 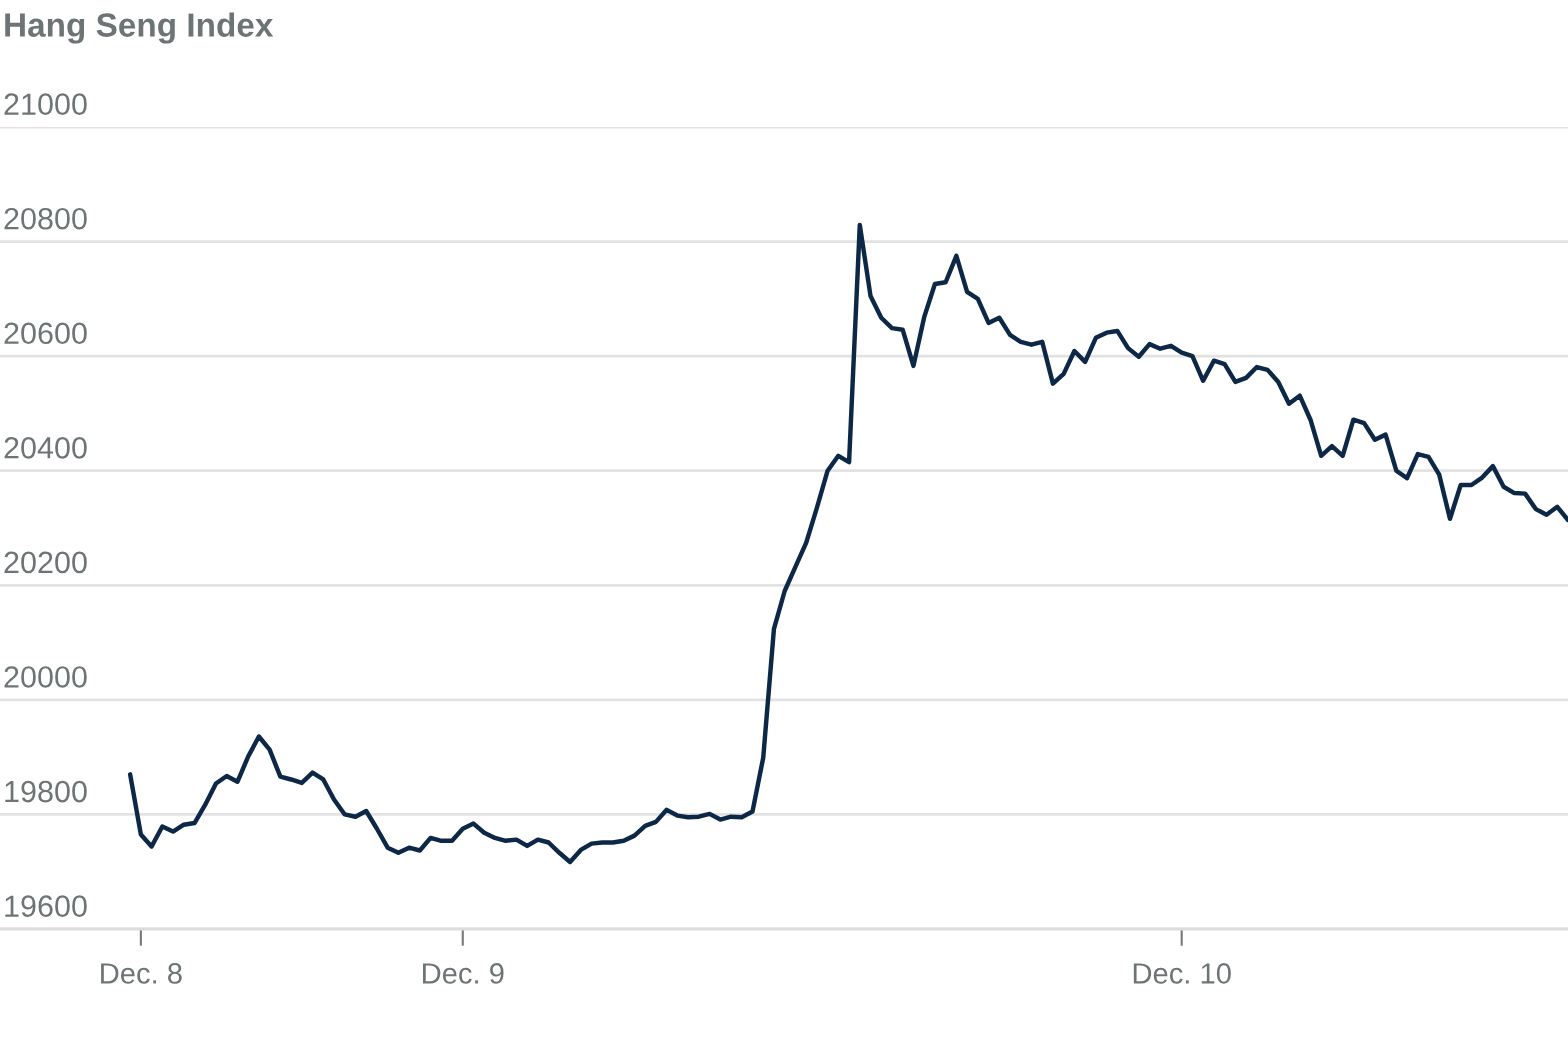 What do you see at coordinates (45, 562) in the screenshot?
I see `y-tick-label: 20200` at bounding box center [45, 562].